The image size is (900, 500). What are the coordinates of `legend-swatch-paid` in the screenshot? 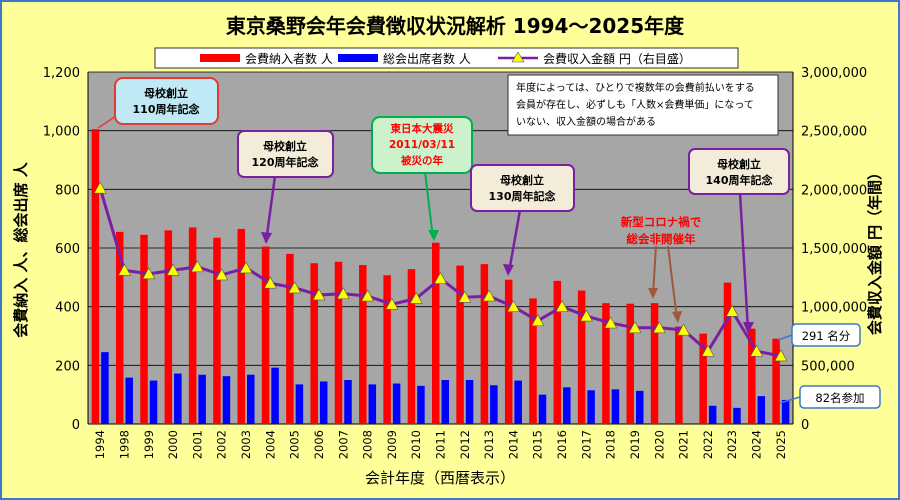 It's located at (220, 58).